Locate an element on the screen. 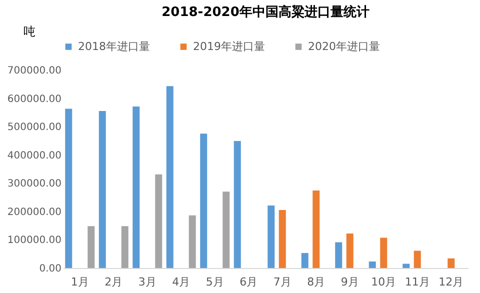 Image resolution: width=480 pixels, height=293 pixels. y-tick-label: 400000.00 is located at coordinates (34, 156).